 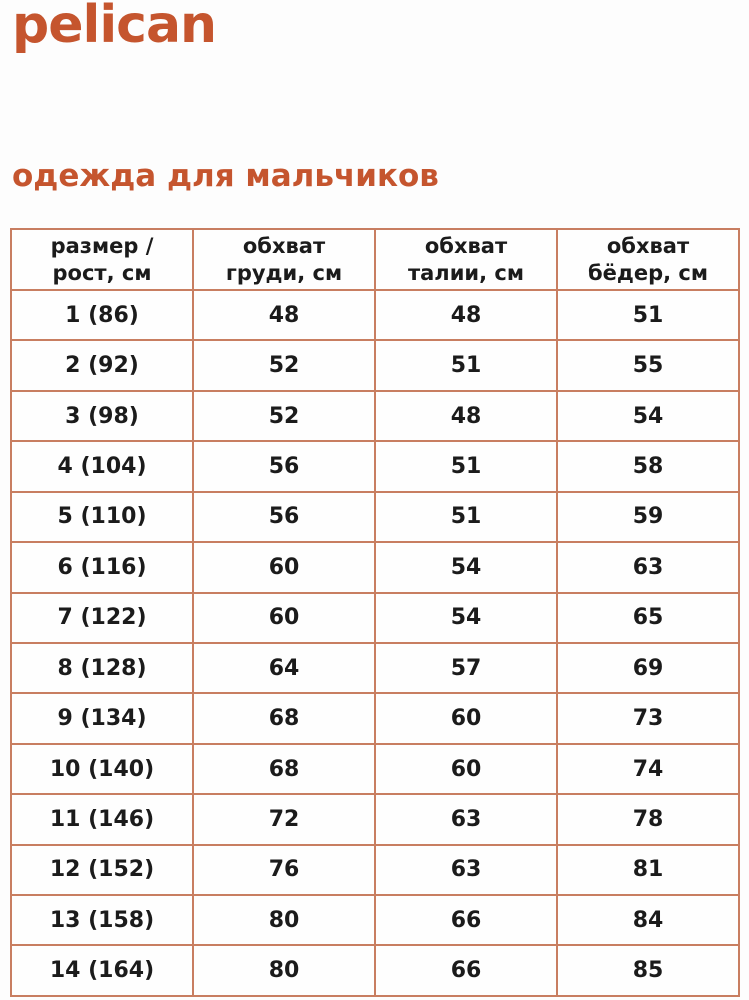 I want to click on column-header-size-height: размер / рост, см, so click(x=102, y=259).